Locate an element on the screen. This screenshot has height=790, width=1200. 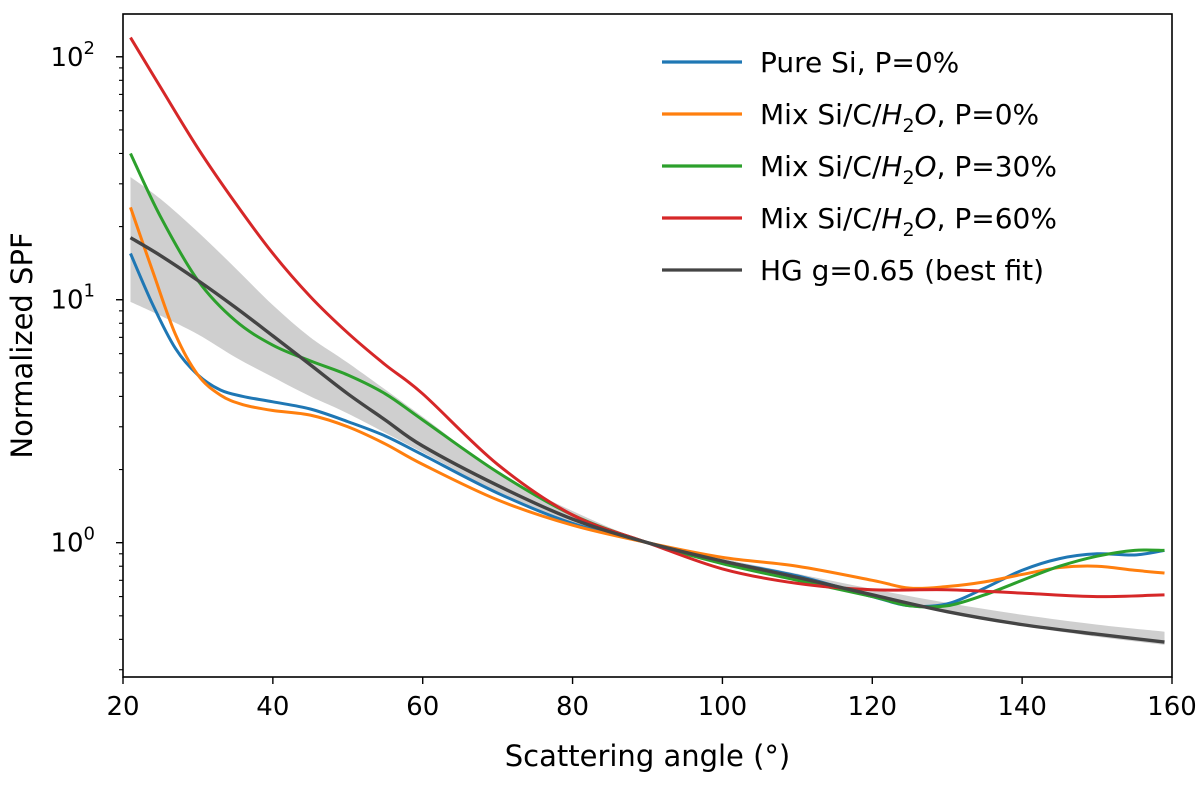
legend-text-part: HG g=0.65 (best fit) is located at coordinates (902, 270).